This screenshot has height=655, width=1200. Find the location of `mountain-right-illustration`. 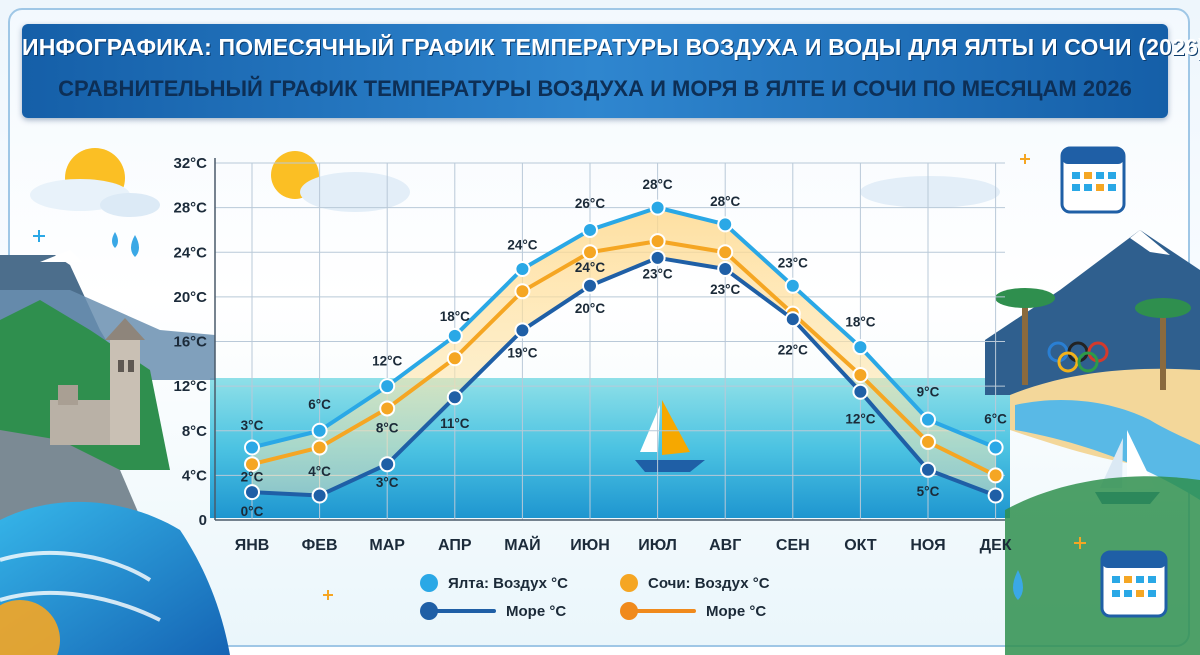

mountain-right-illustration is located at coordinates (1092, 312).